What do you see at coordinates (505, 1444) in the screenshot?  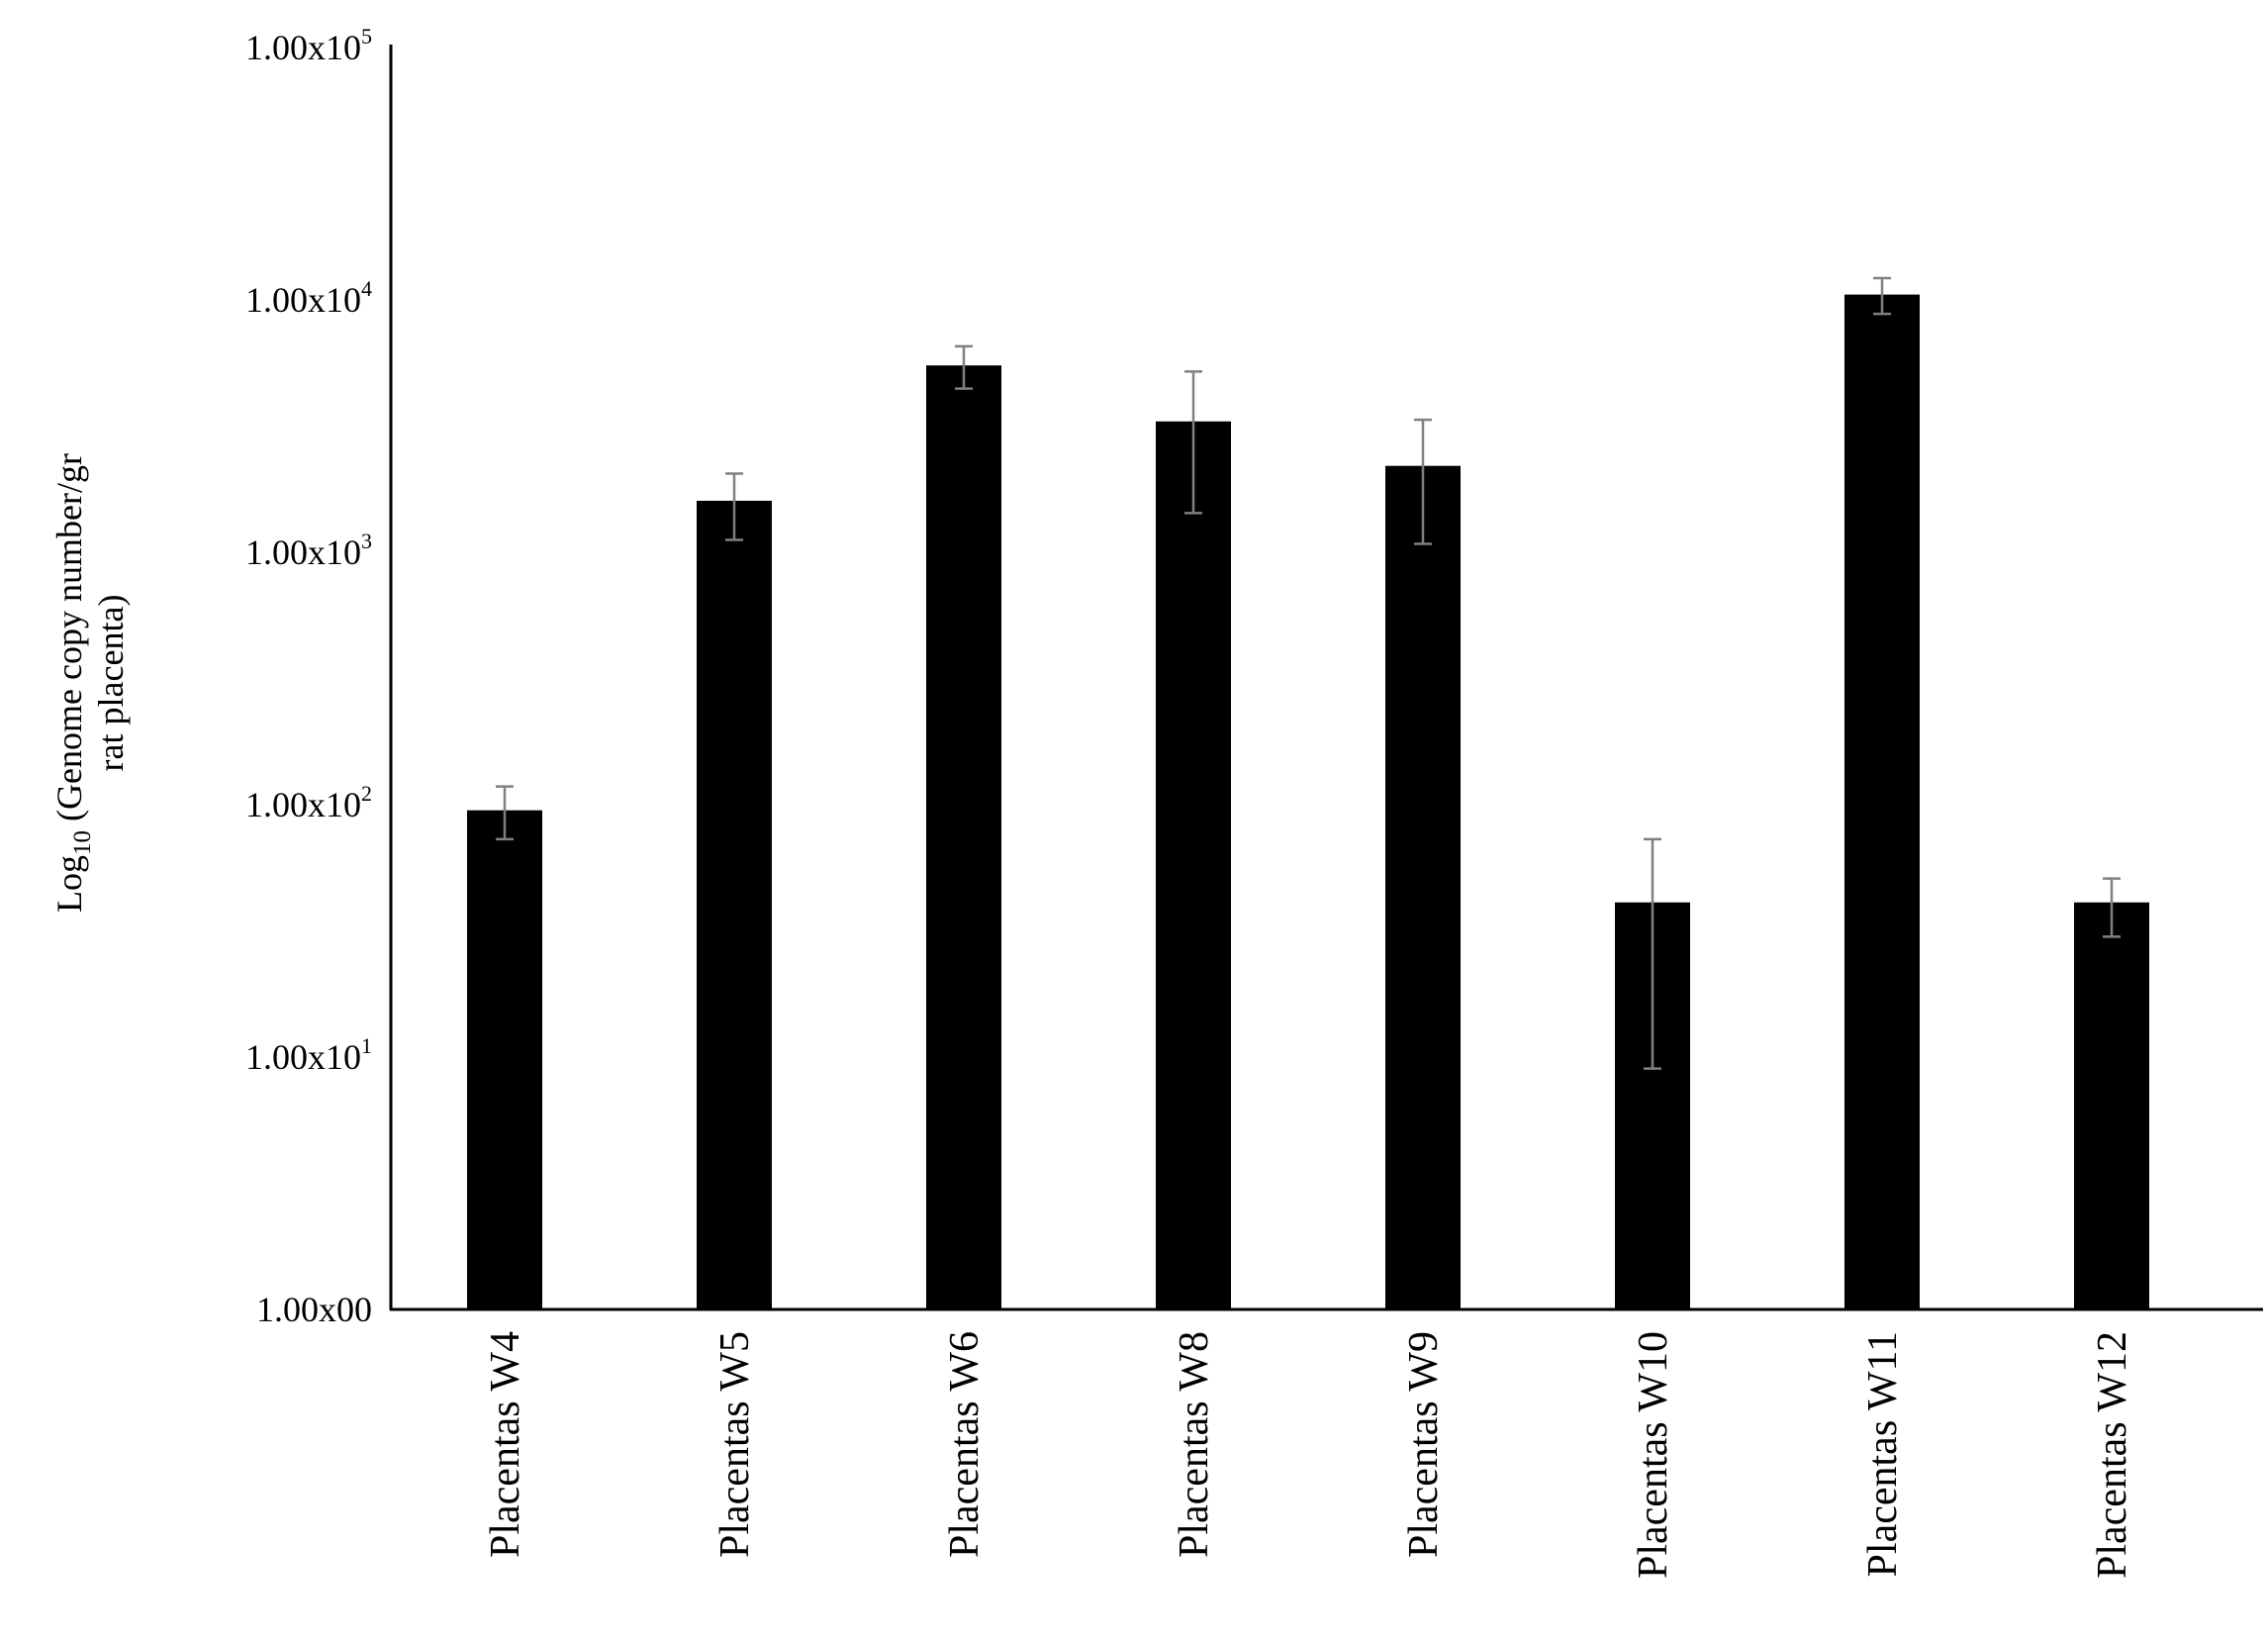 I see `x-tick-label-0: Placentas W4` at bounding box center [505, 1444].